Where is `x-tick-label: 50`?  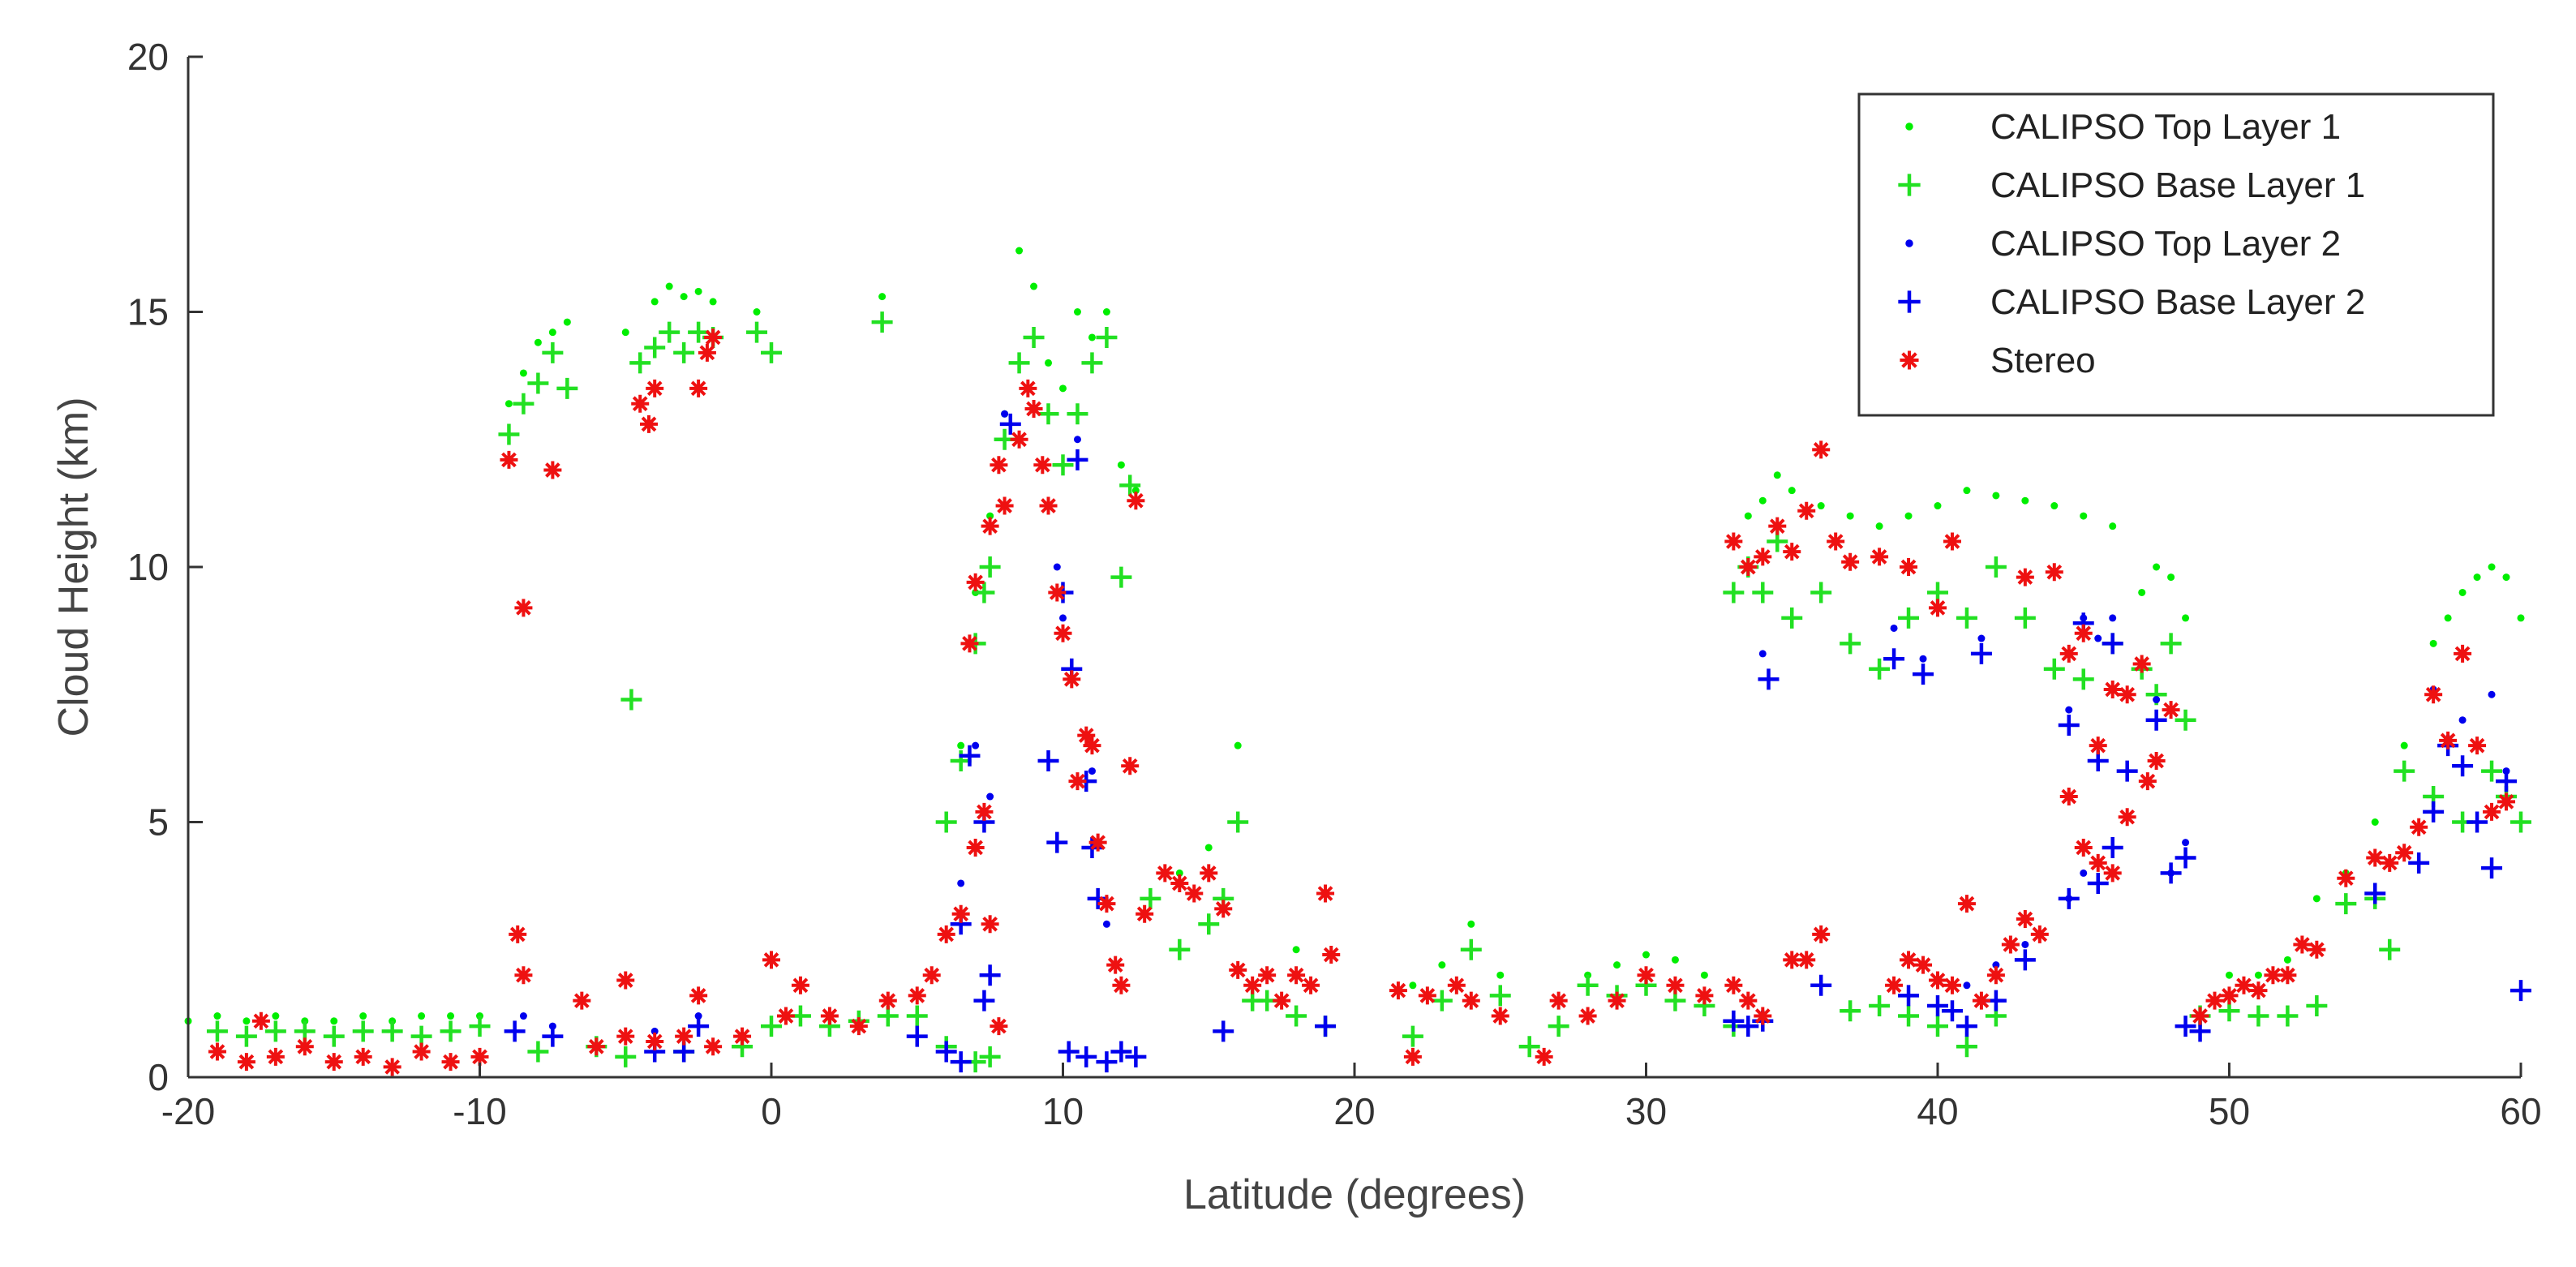 x-tick-label: 50 is located at coordinates (2229, 1111).